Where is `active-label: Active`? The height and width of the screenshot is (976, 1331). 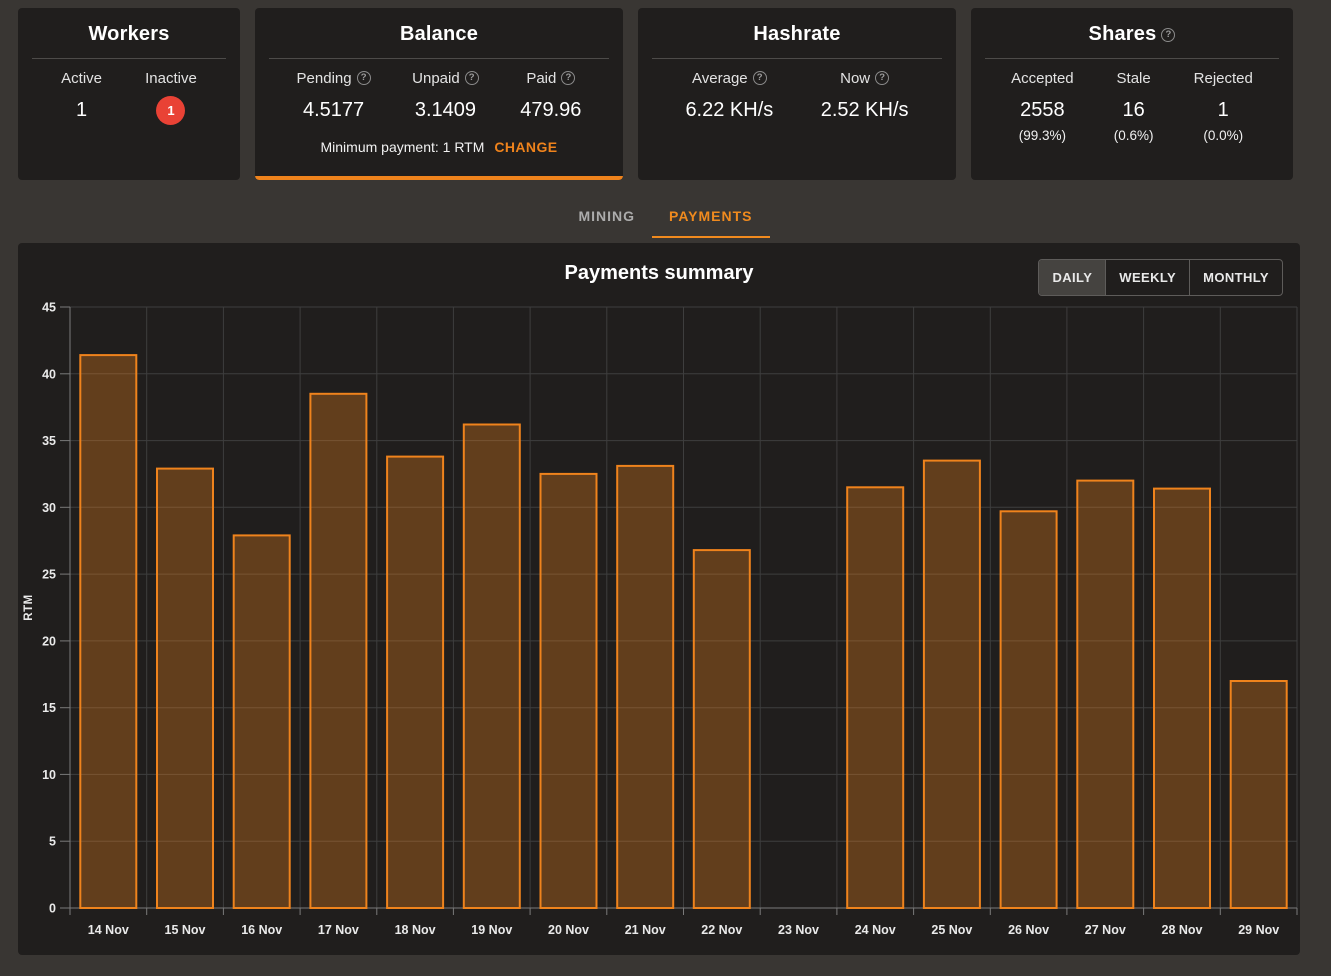 active-label: Active is located at coordinates (81, 78).